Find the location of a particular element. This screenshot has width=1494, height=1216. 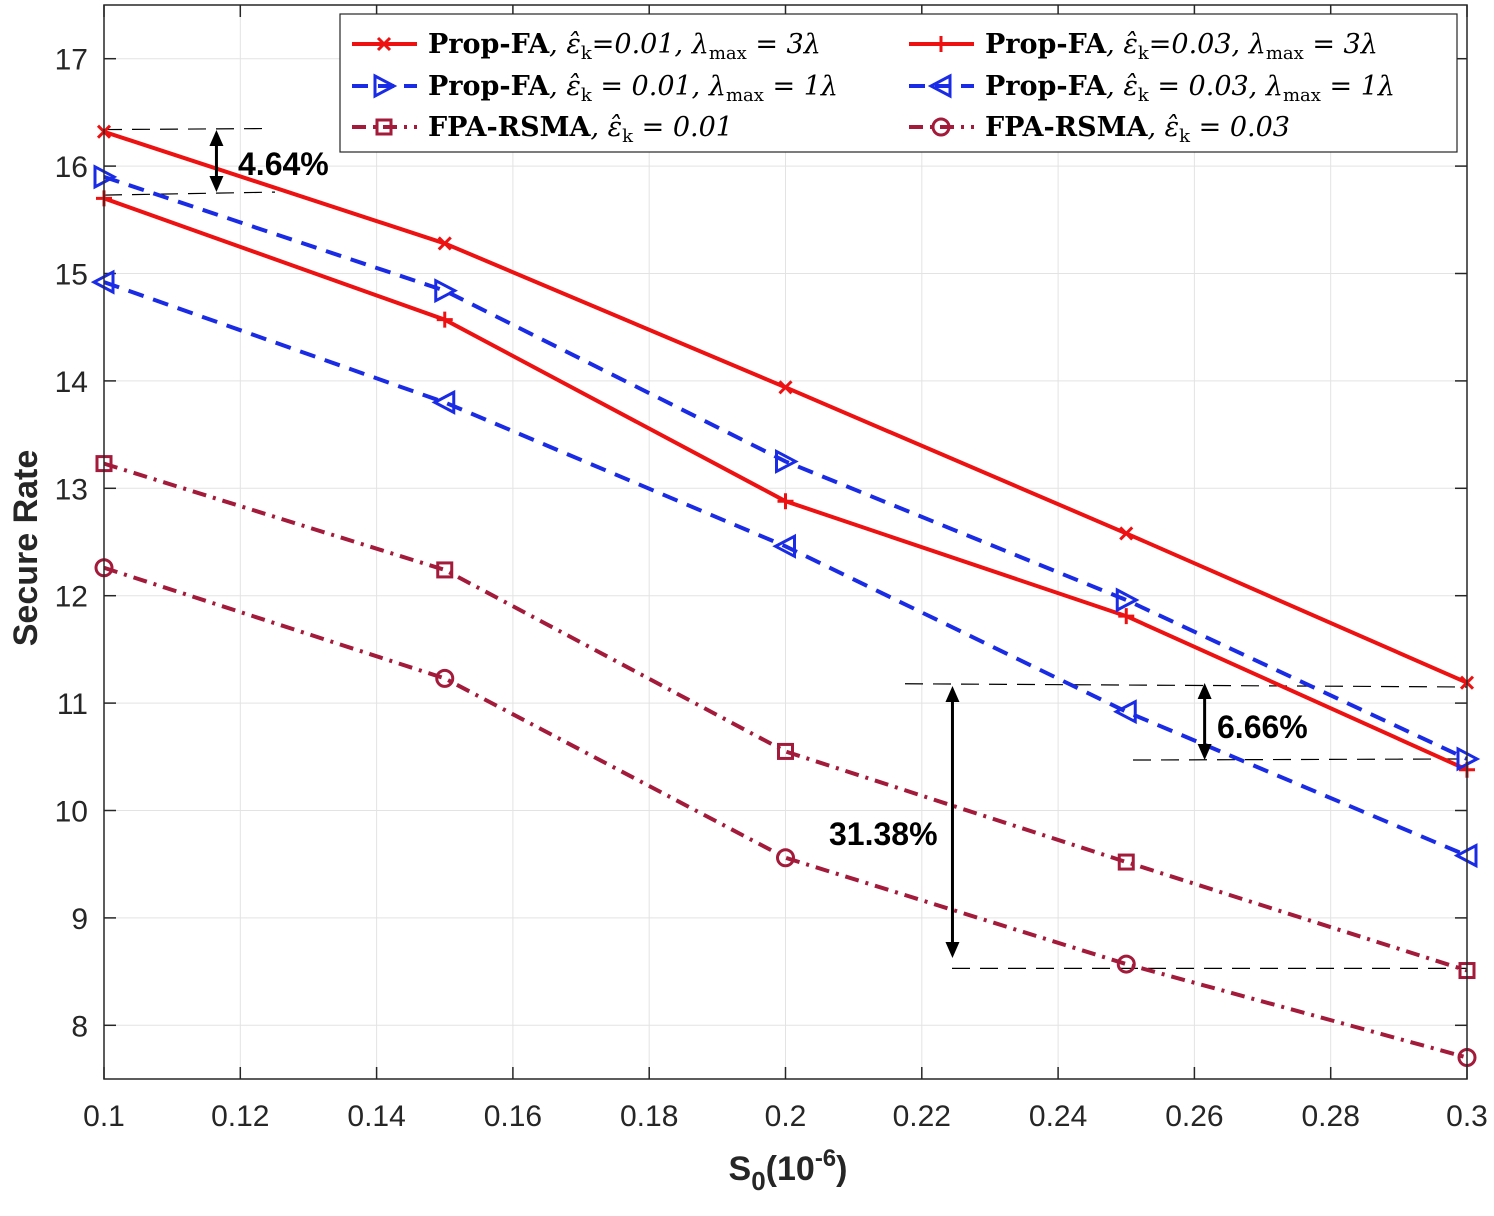

y-tick-label: 13 is located at coordinates (71, 489).